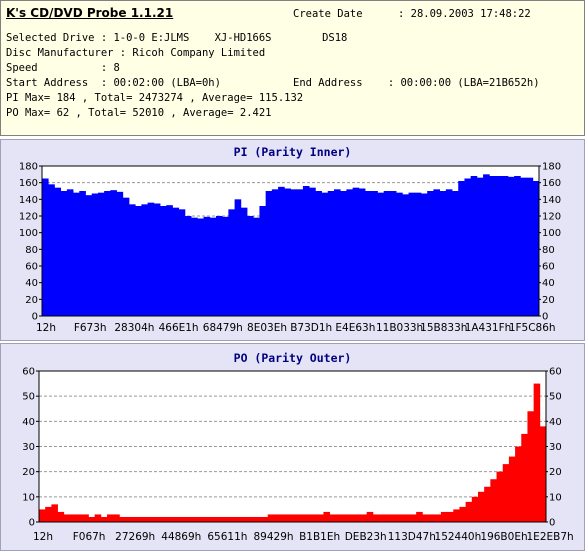 This screenshot has width=585, height=551. What do you see at coordinates (90, 13) in the screenshot?
I see `app-title: K's CD/DVD Probe 1.1.21` at bounding box center [90, 13].